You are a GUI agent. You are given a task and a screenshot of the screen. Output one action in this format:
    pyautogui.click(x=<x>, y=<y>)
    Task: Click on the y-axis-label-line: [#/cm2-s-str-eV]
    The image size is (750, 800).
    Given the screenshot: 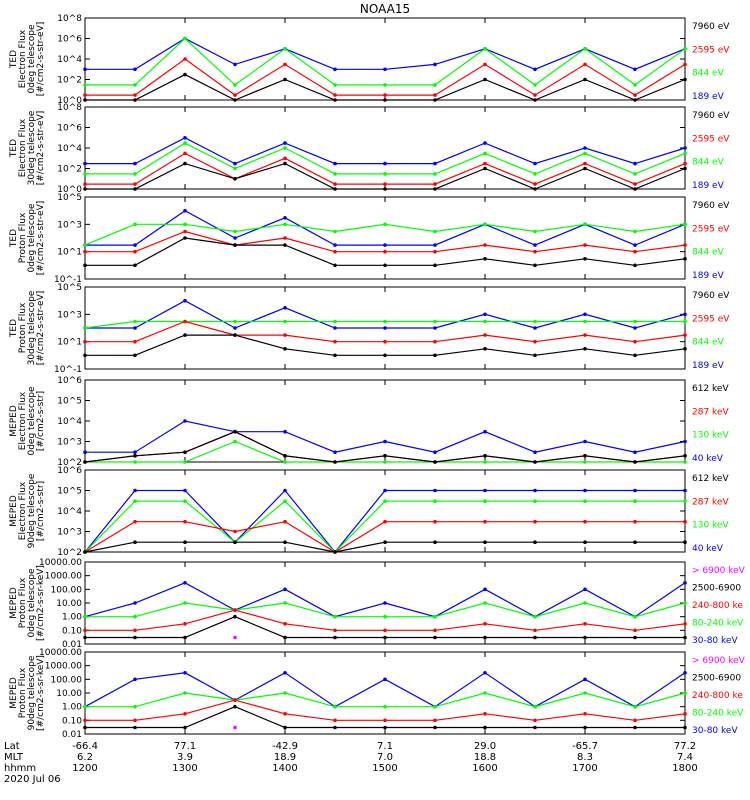 What is the action you would take?
    pyautogui.click(x=41, y=59)
    